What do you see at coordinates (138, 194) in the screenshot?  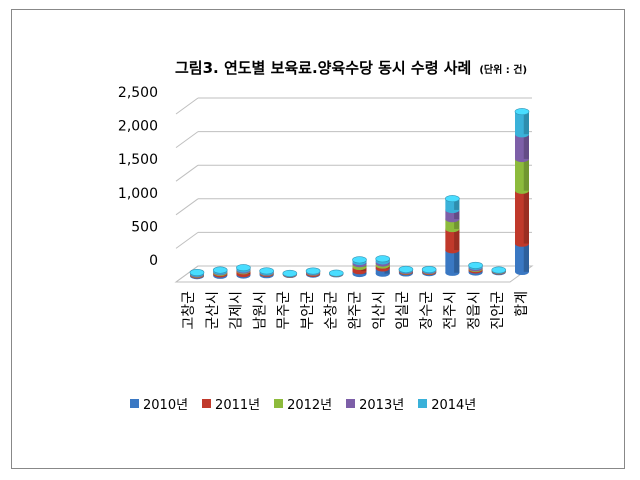 I see `y-tick-label: 1,000` at bounding box center [138, 194].